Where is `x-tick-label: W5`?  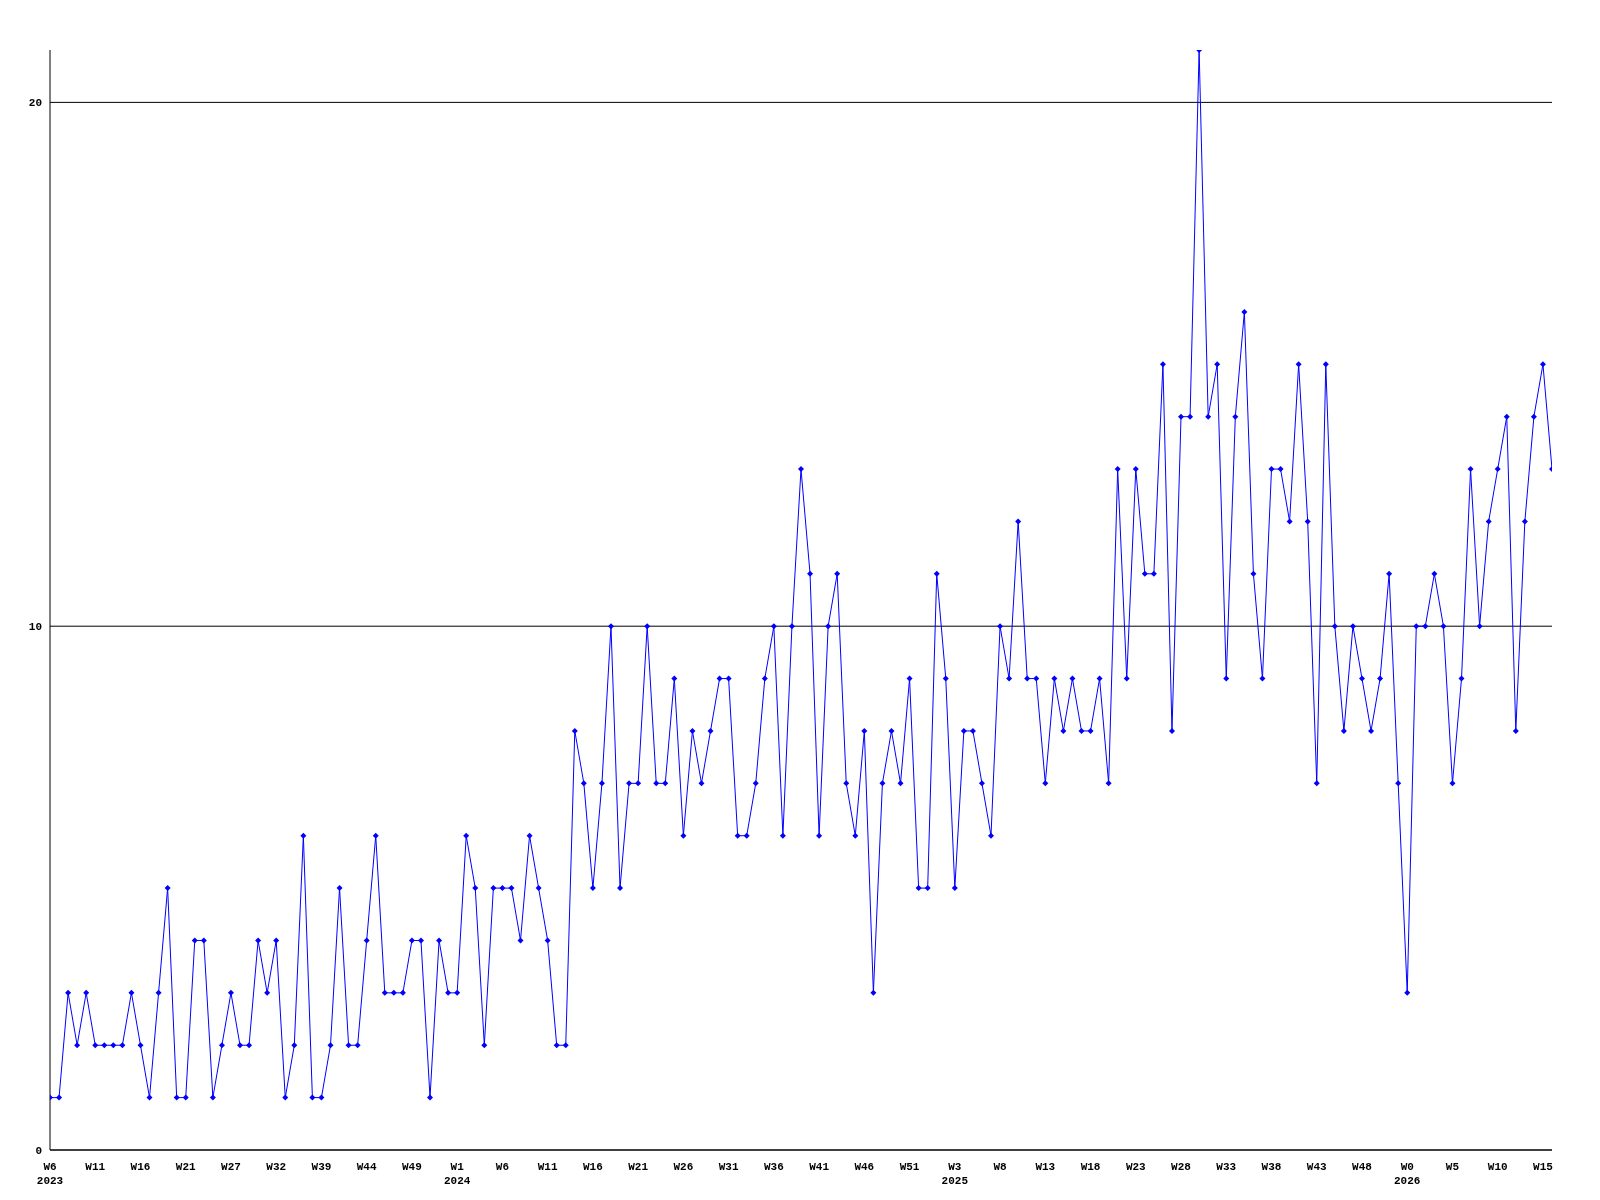 x-tick-label: W5 is located at coordinates (1452, 1167).